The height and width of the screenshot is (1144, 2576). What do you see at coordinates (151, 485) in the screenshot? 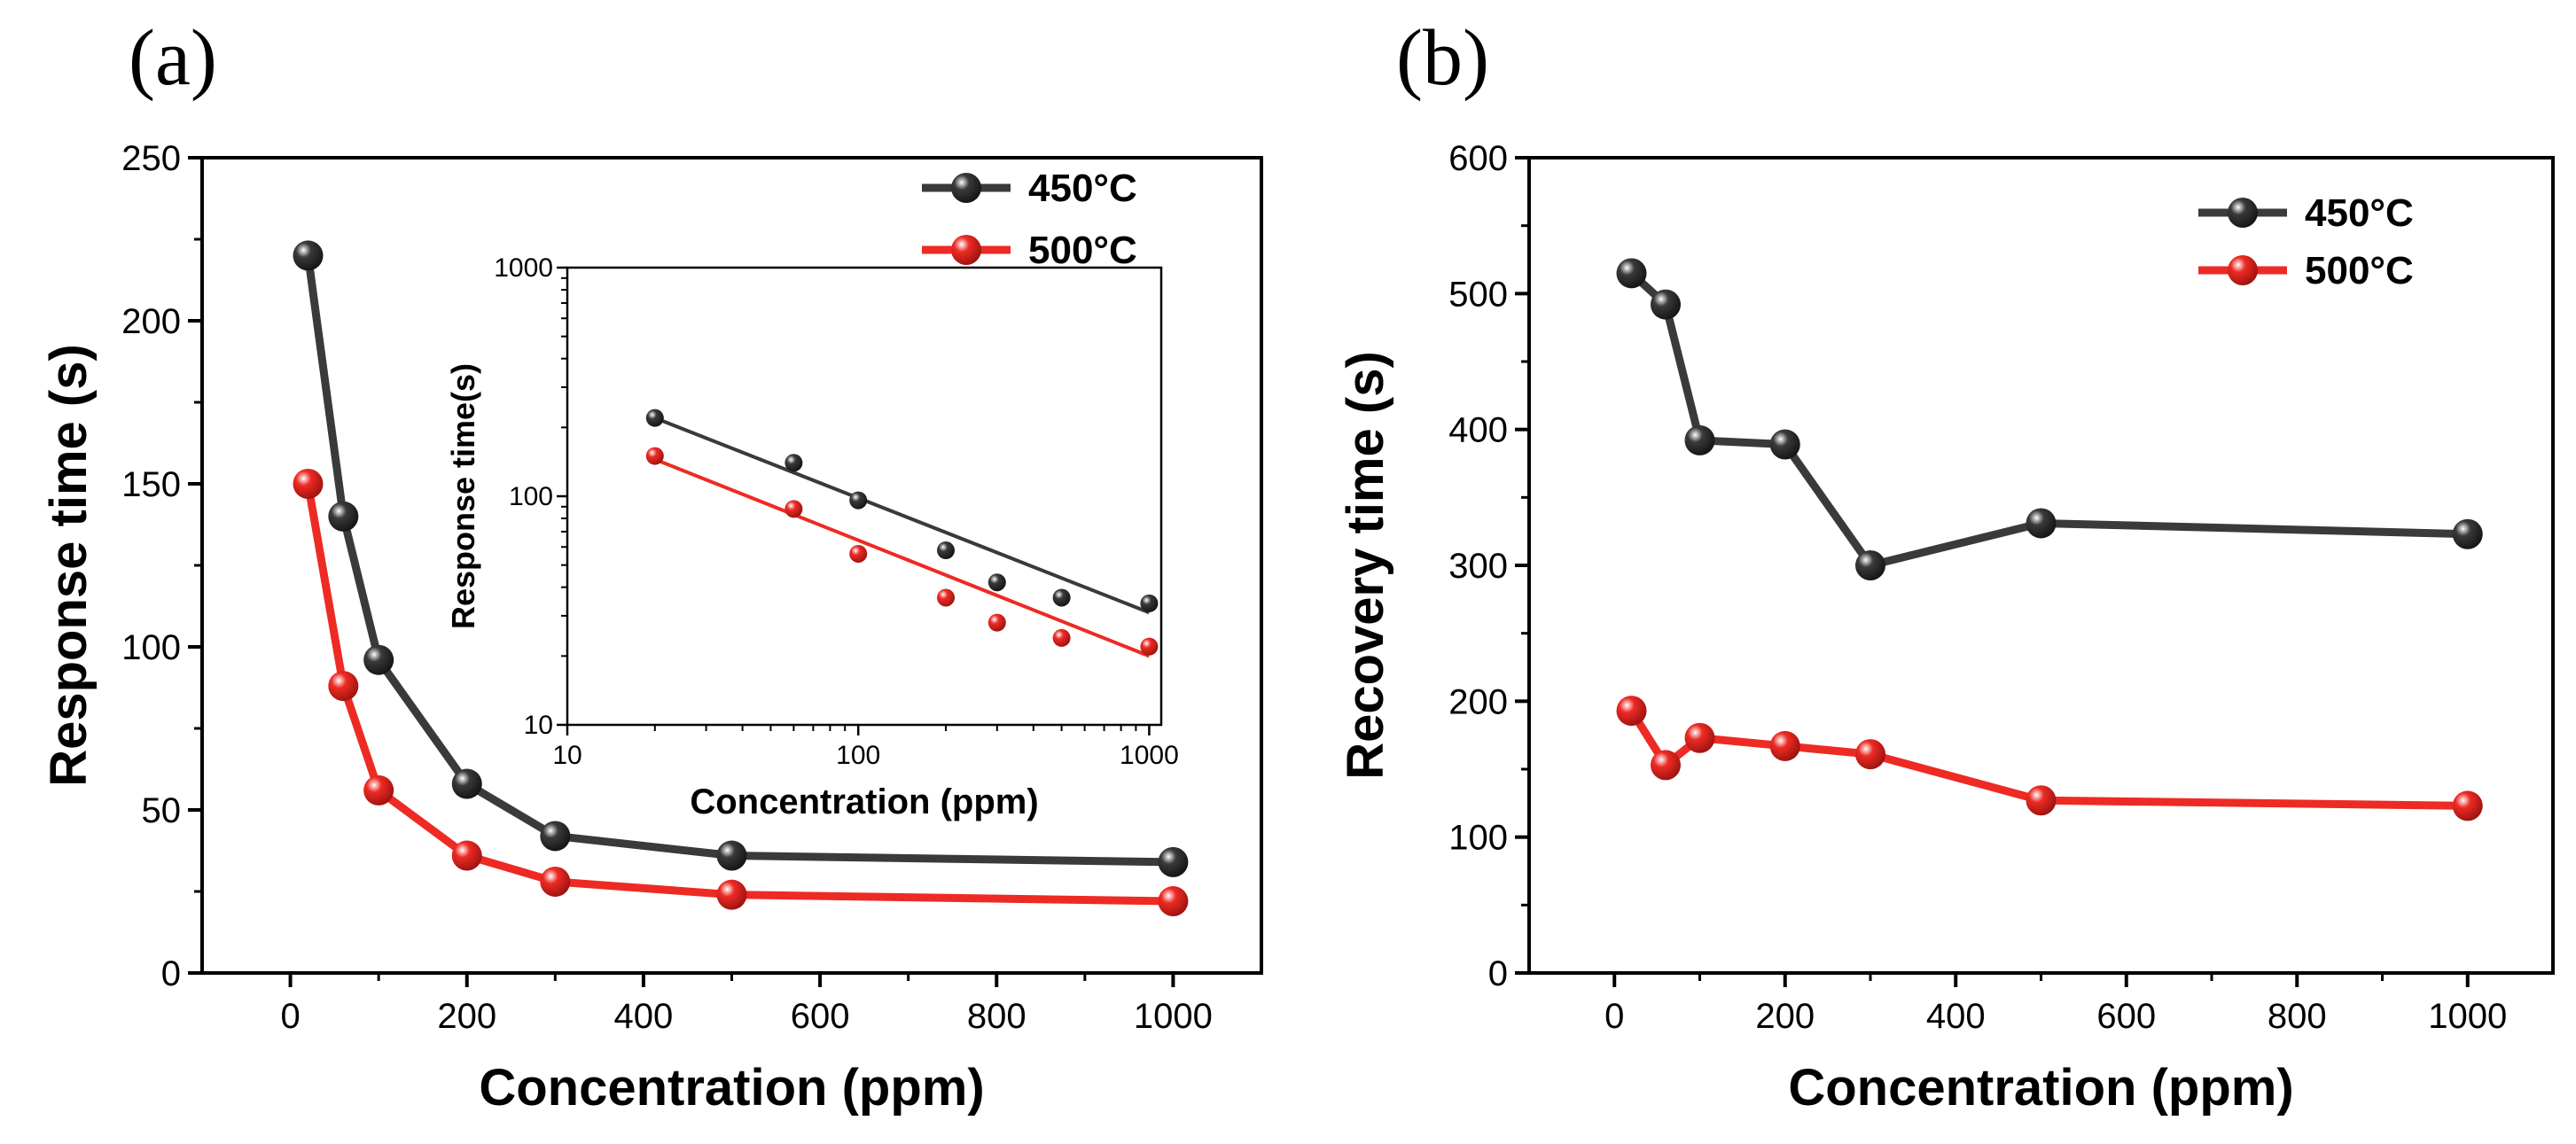
I see `y-tick-label: 150` at bounding box center [151, 485].